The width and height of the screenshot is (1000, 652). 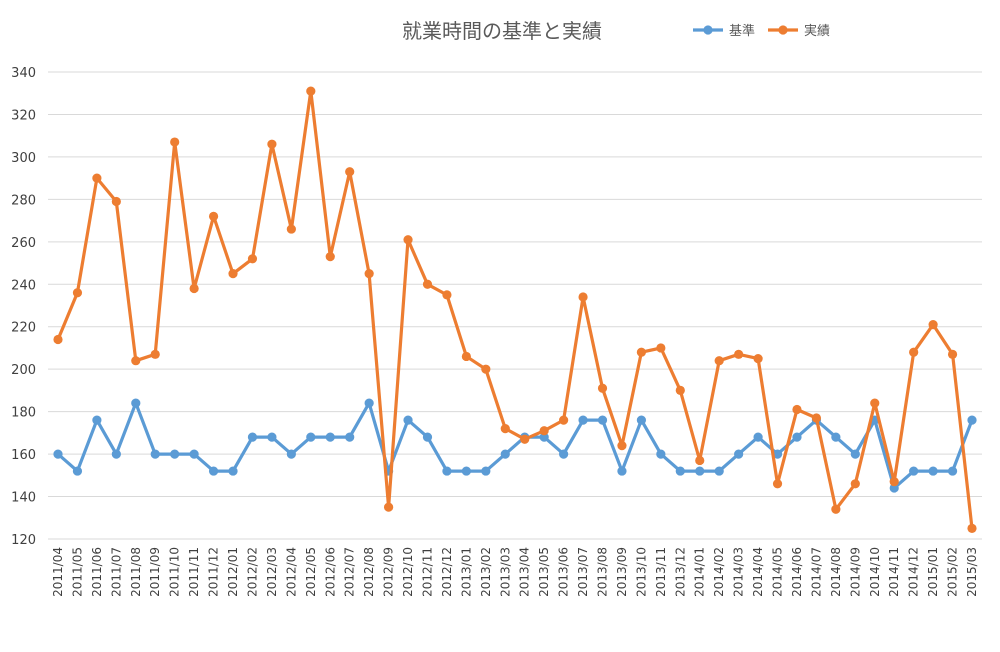 I want to click on x-tick-label: 2011/05, so click(x=77, y=572).